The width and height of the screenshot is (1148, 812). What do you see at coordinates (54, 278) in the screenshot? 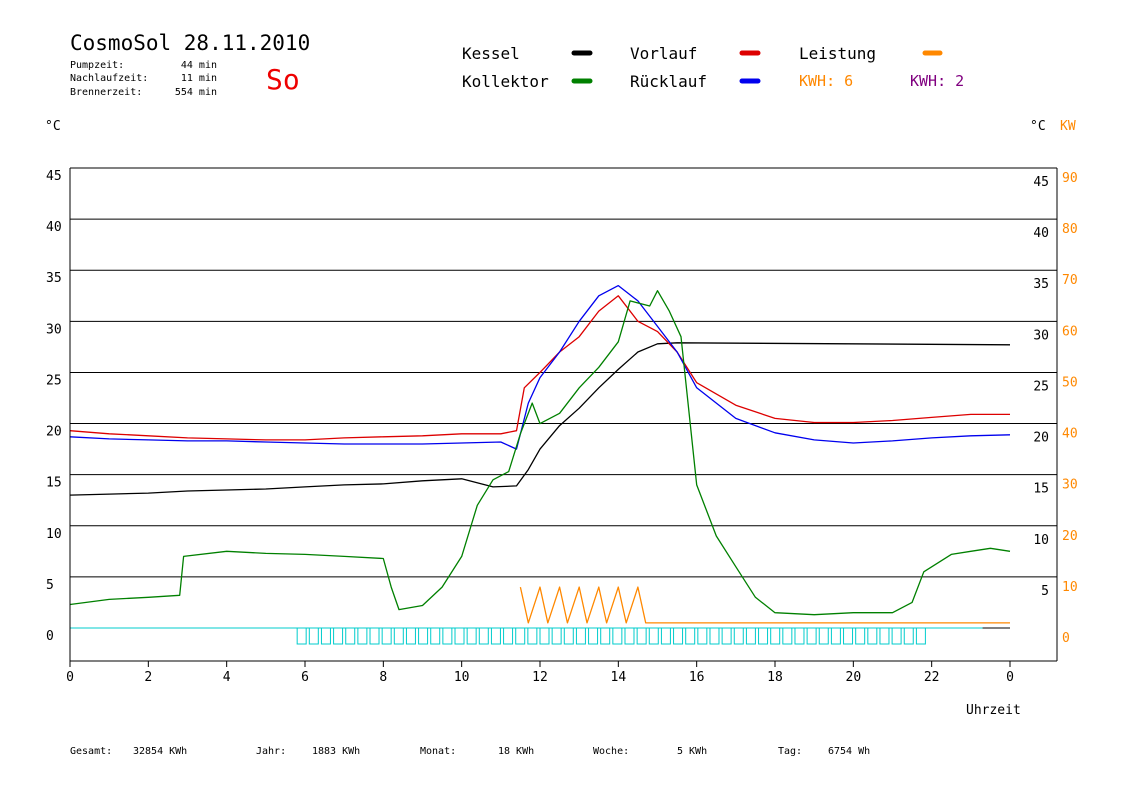
I see `y-tick-label: 35` at bounding box center [54, 278].